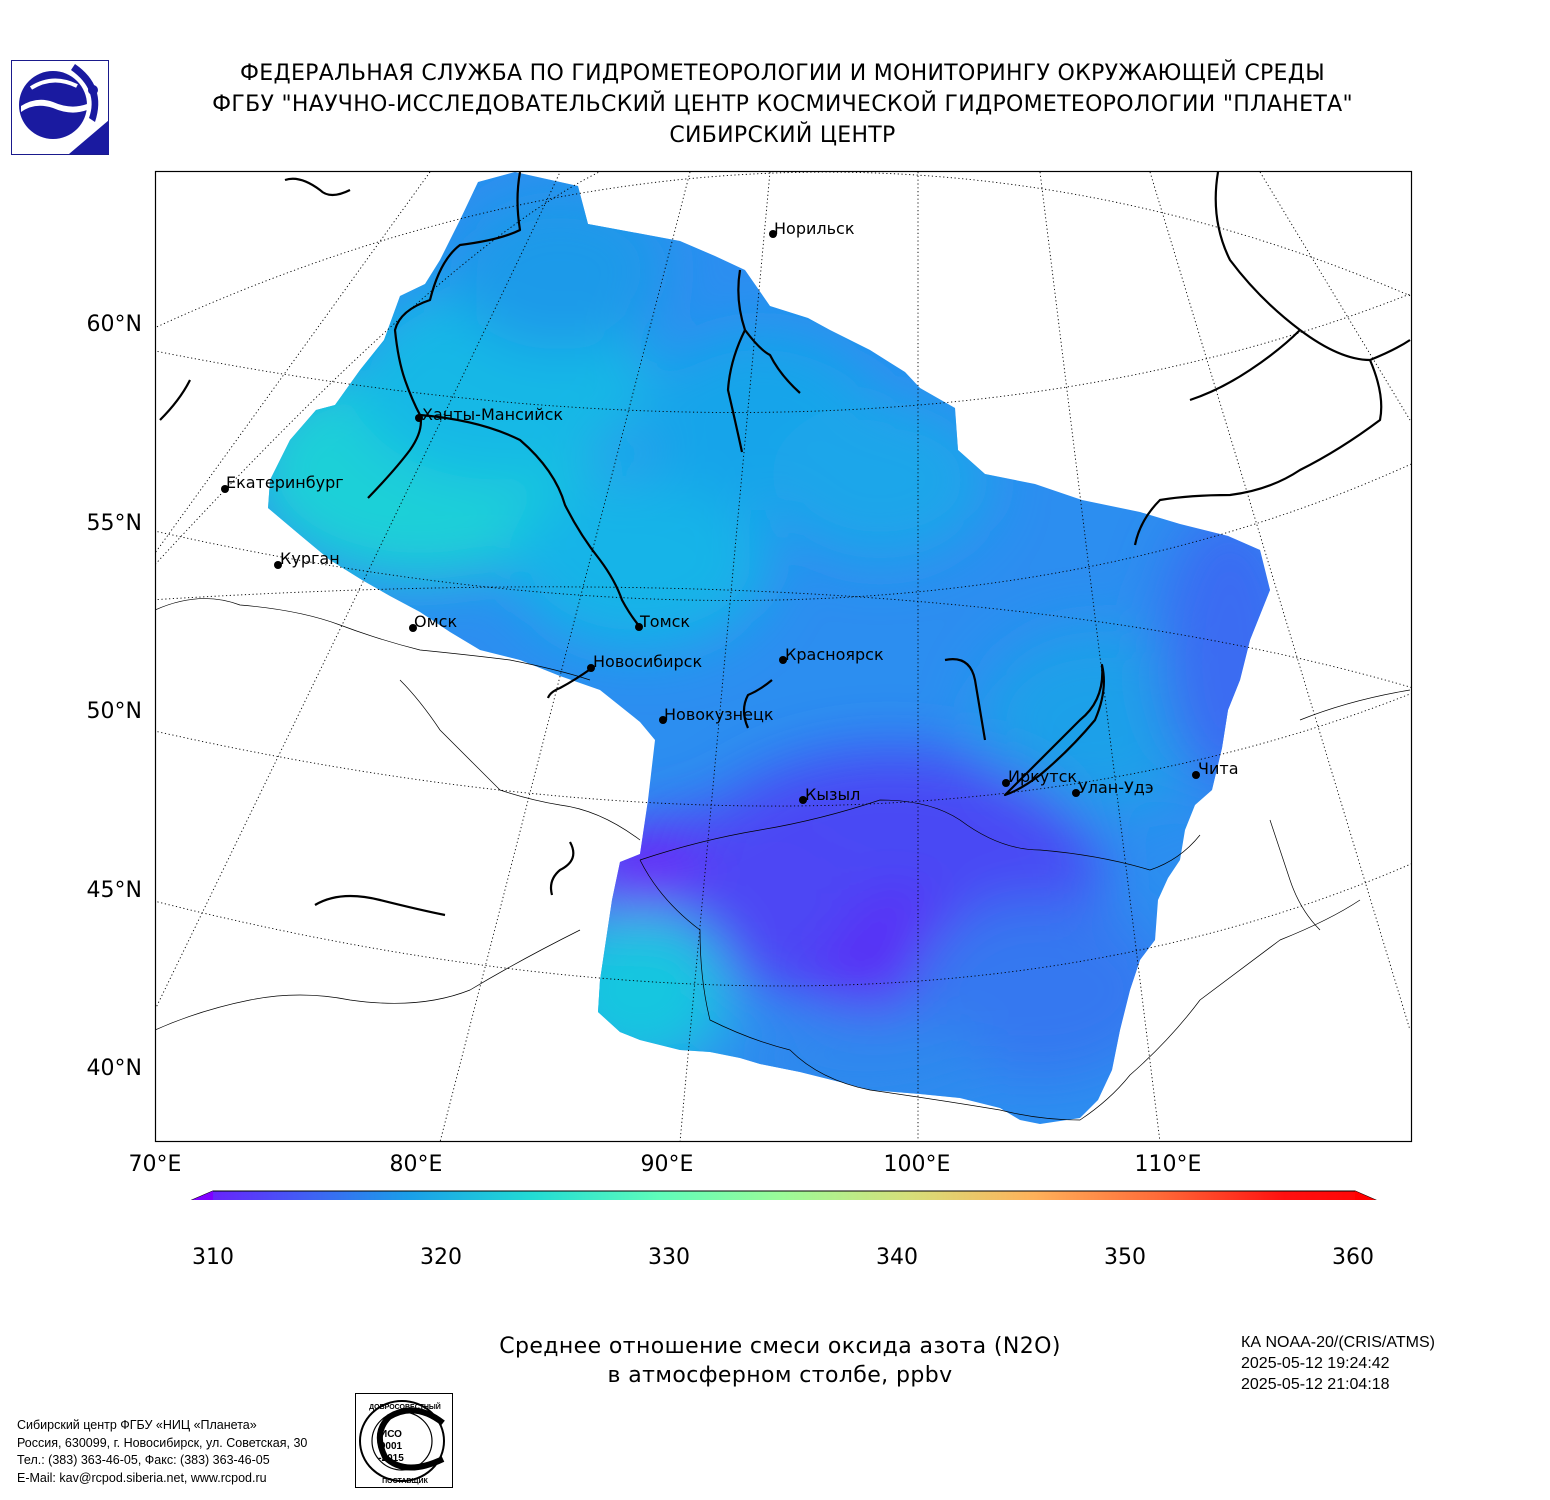 The height and width of the screenshot is (1500, 1550). Describe the element at coordinates (436, 621) in the screenshot. I see `city-label: Омск` at that location.